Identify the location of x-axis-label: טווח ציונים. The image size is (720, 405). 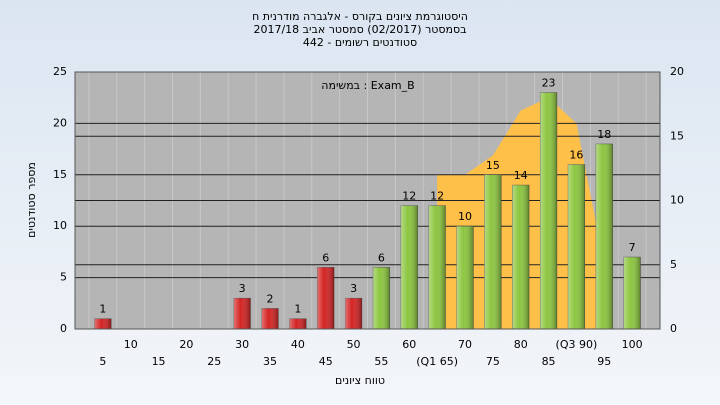
(360, 380).